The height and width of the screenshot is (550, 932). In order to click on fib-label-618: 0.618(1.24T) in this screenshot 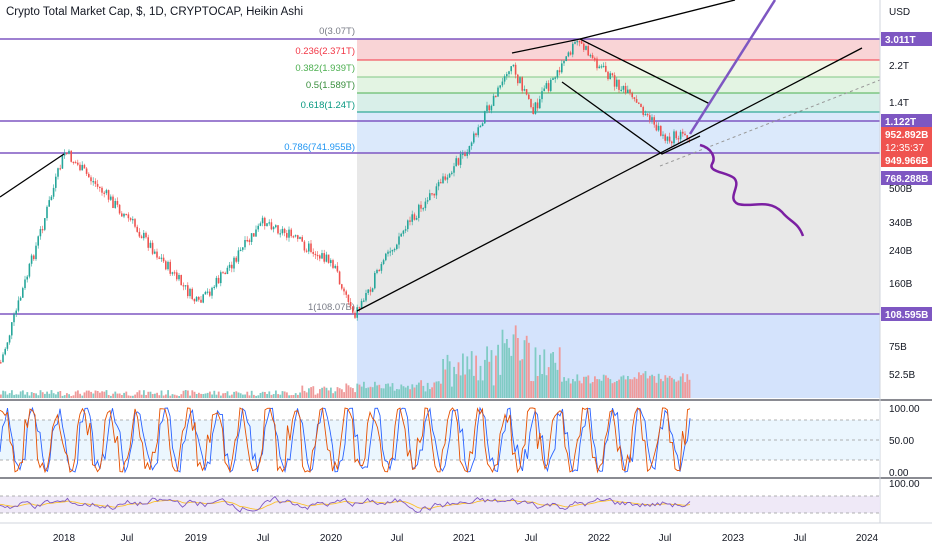, I will do `click(328, 105)`.